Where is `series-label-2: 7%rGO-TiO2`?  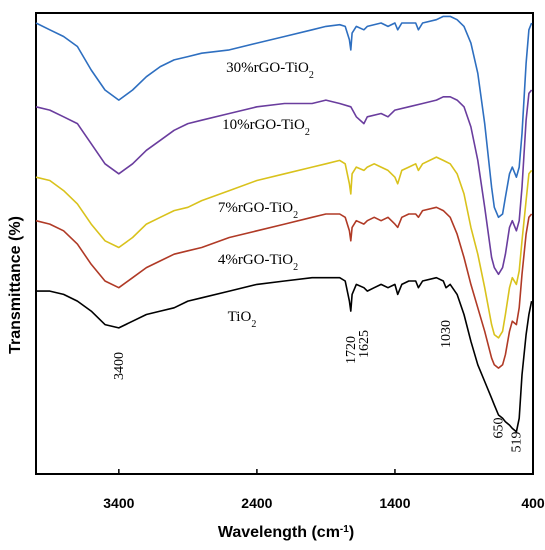
series-label-2: 7%rGO-TiO2 is located at coordinates (258, 210).